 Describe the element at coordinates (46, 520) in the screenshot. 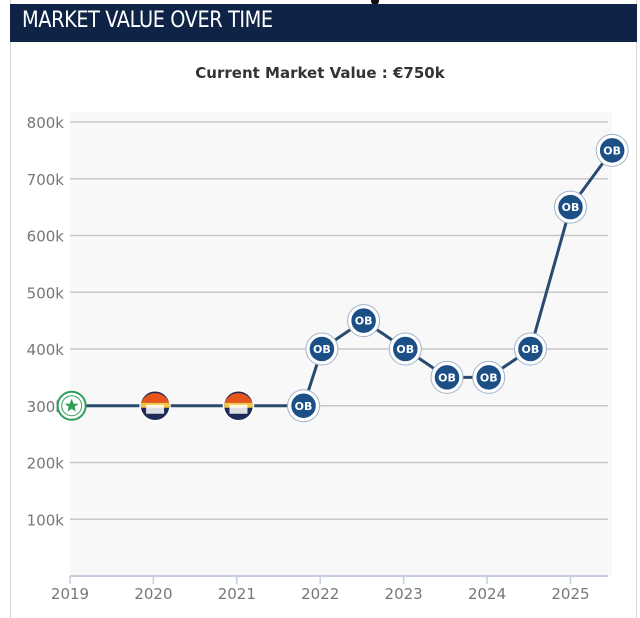

I see `y-tick-label: 100k` at that location.